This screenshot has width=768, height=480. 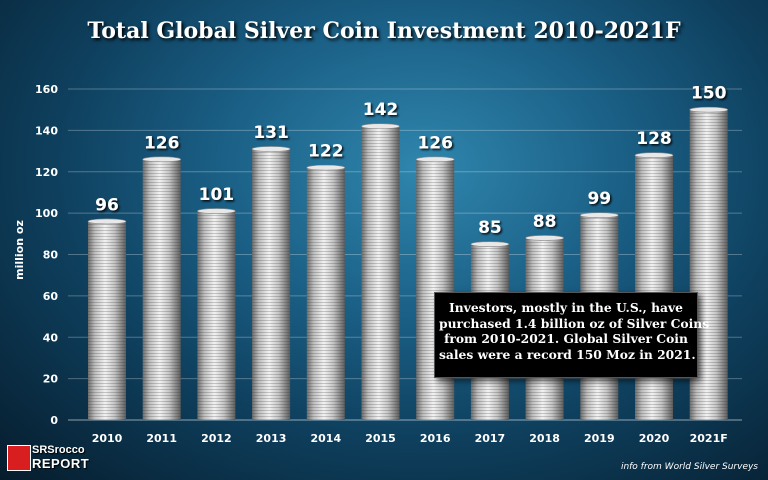 I want to click on logo-text: SRSrocco REPORT, so click(x=60, y=457).